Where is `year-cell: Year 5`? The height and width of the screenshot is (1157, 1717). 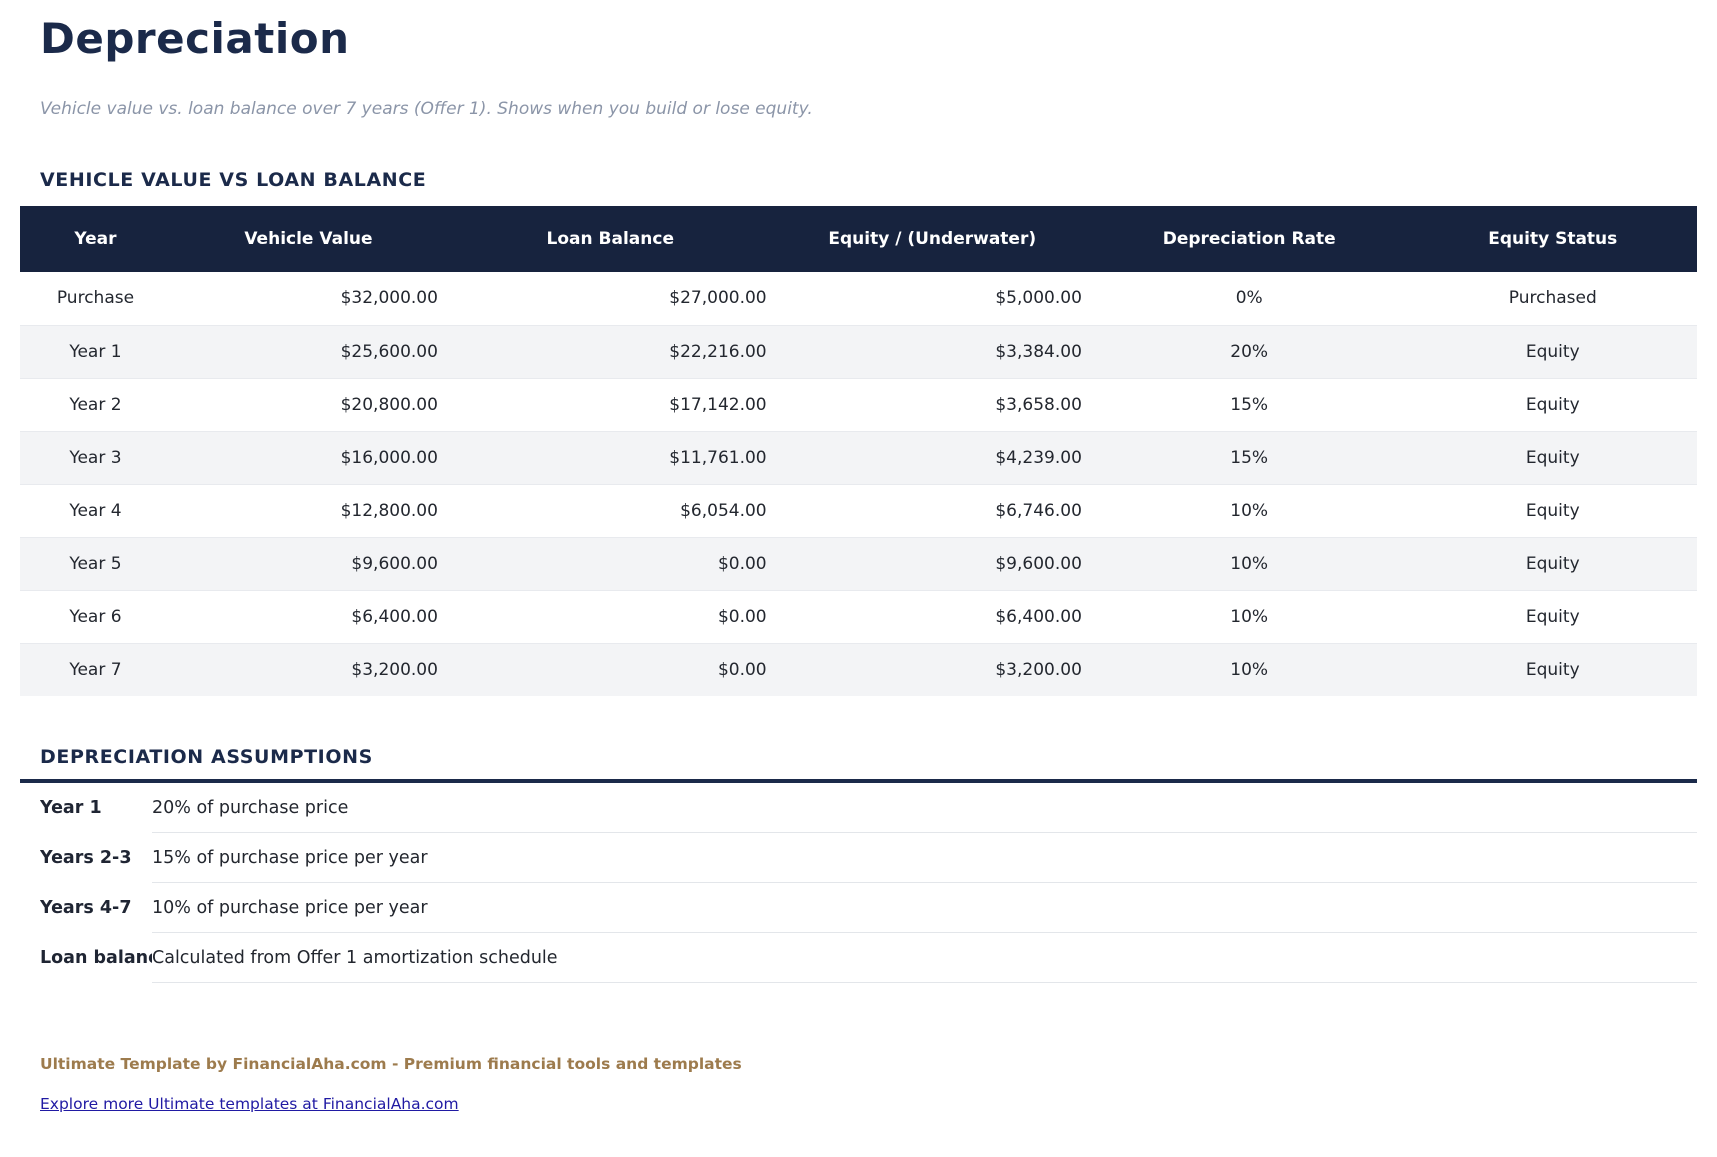 year-cell: Year 5 is located at coordinates (95, 563).